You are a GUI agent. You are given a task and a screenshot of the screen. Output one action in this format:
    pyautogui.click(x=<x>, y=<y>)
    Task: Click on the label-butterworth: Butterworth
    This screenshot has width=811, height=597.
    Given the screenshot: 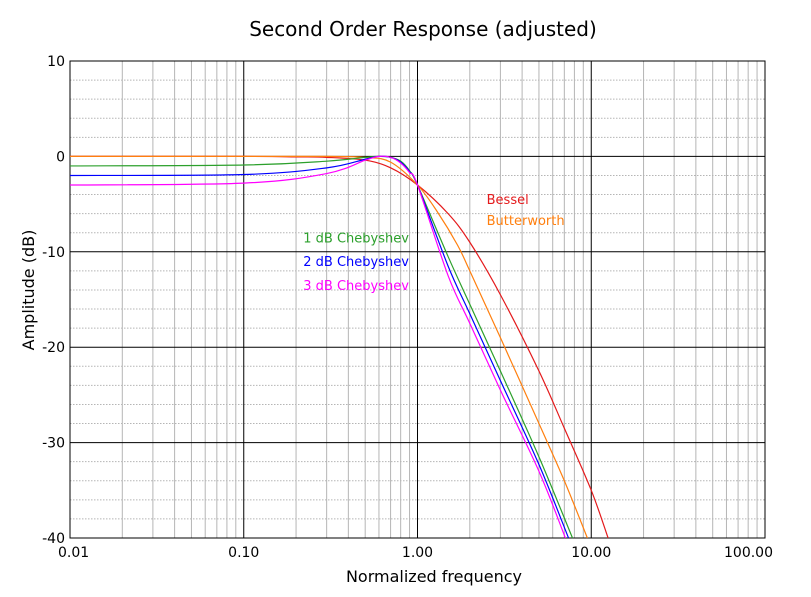 What is the action you would take?
    pyautogui.click(x=526, y=221)
    